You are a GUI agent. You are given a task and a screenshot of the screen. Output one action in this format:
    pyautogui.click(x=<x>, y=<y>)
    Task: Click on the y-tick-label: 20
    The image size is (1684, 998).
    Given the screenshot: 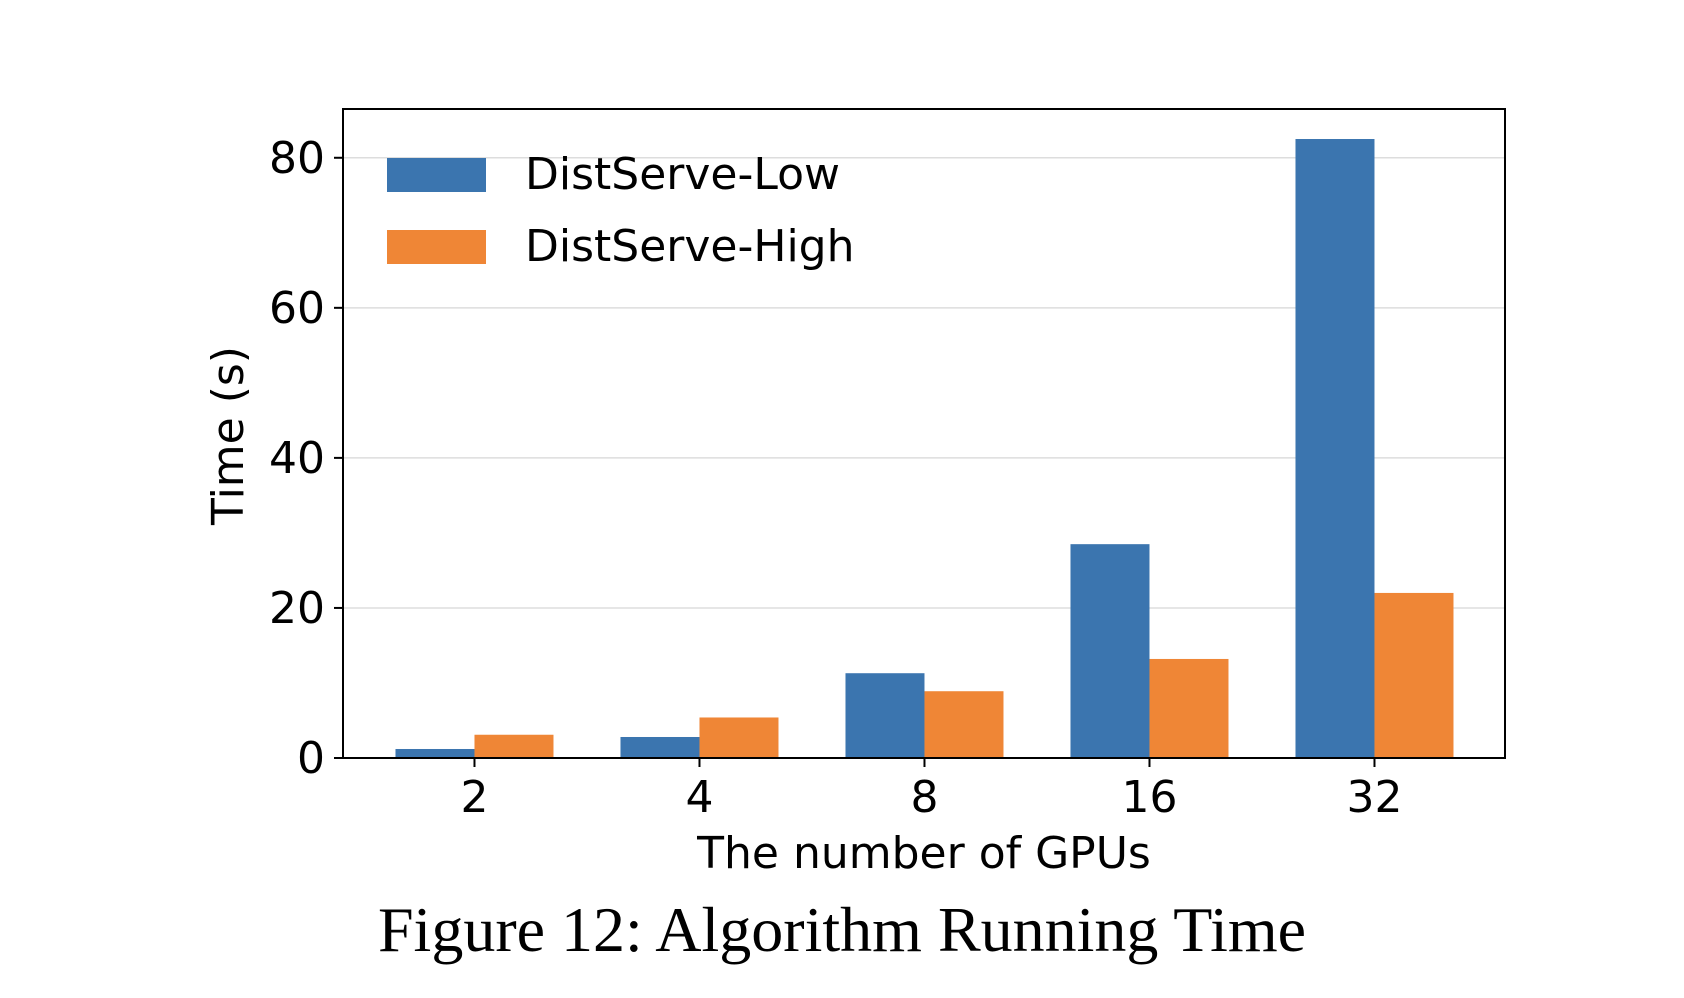 What is the action you would take?
    pyautogui.click(x=297, y=608)
    